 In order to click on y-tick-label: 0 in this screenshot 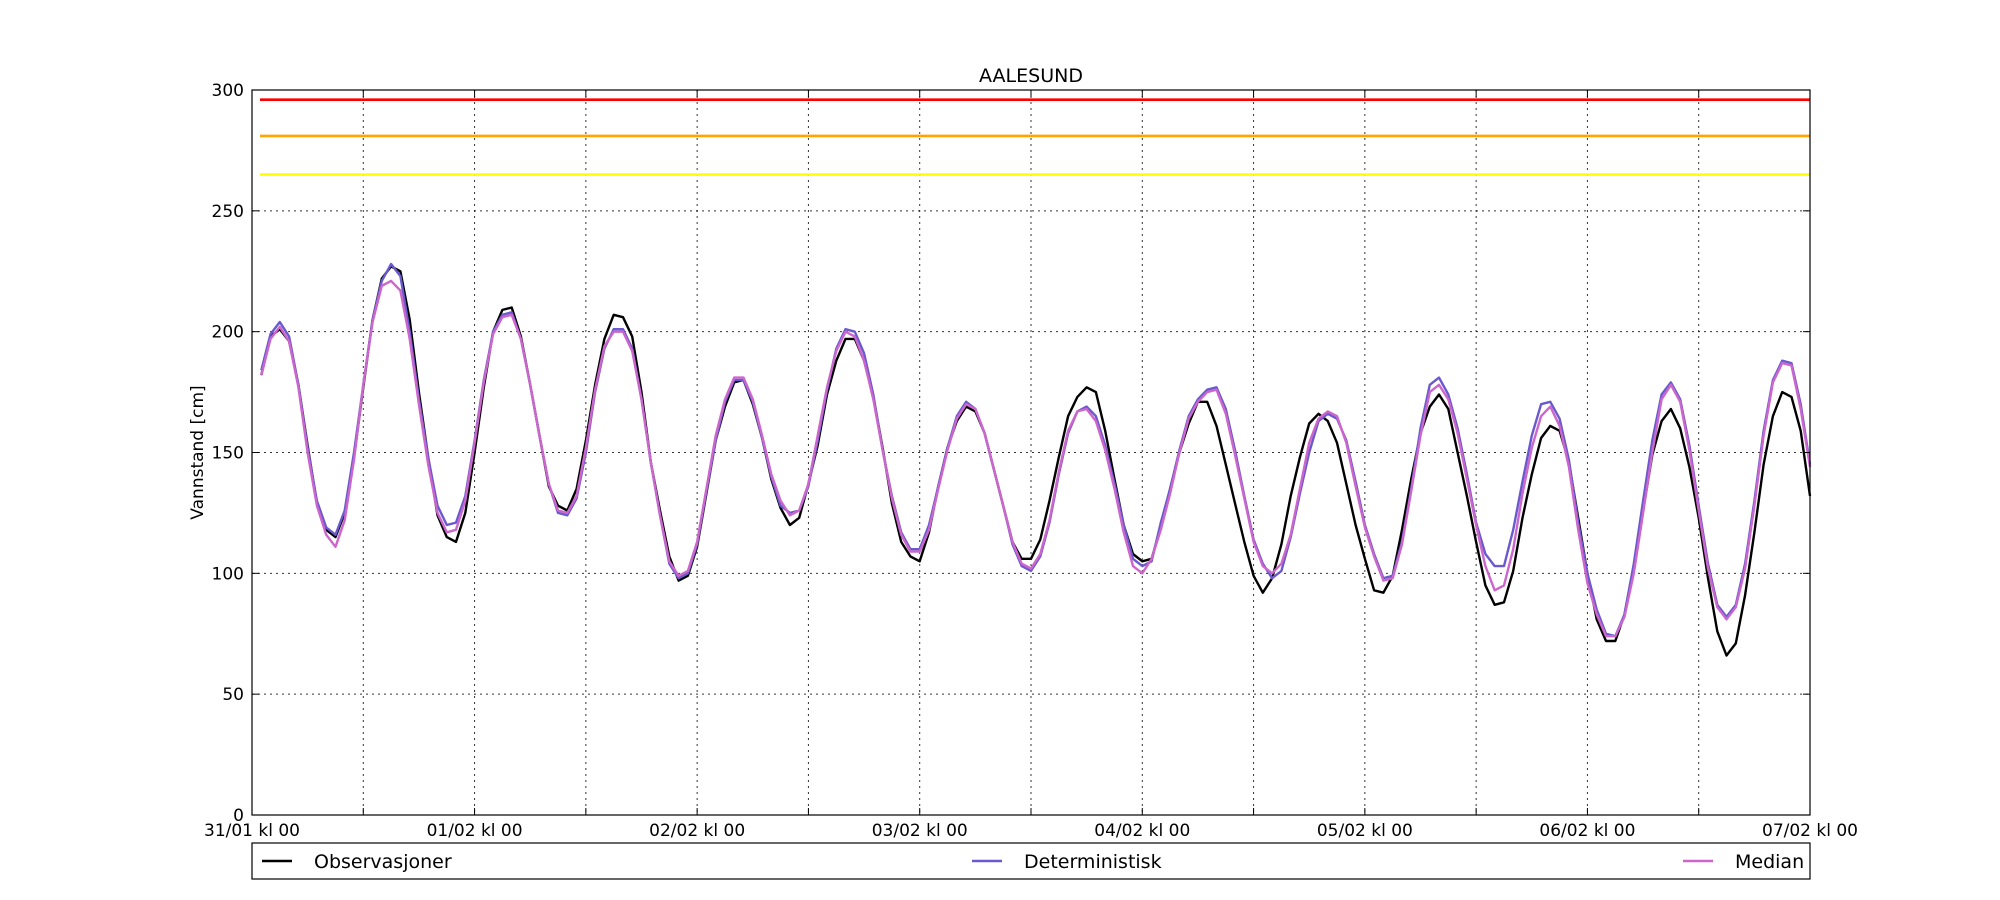, I will do `click(238, 816)`.